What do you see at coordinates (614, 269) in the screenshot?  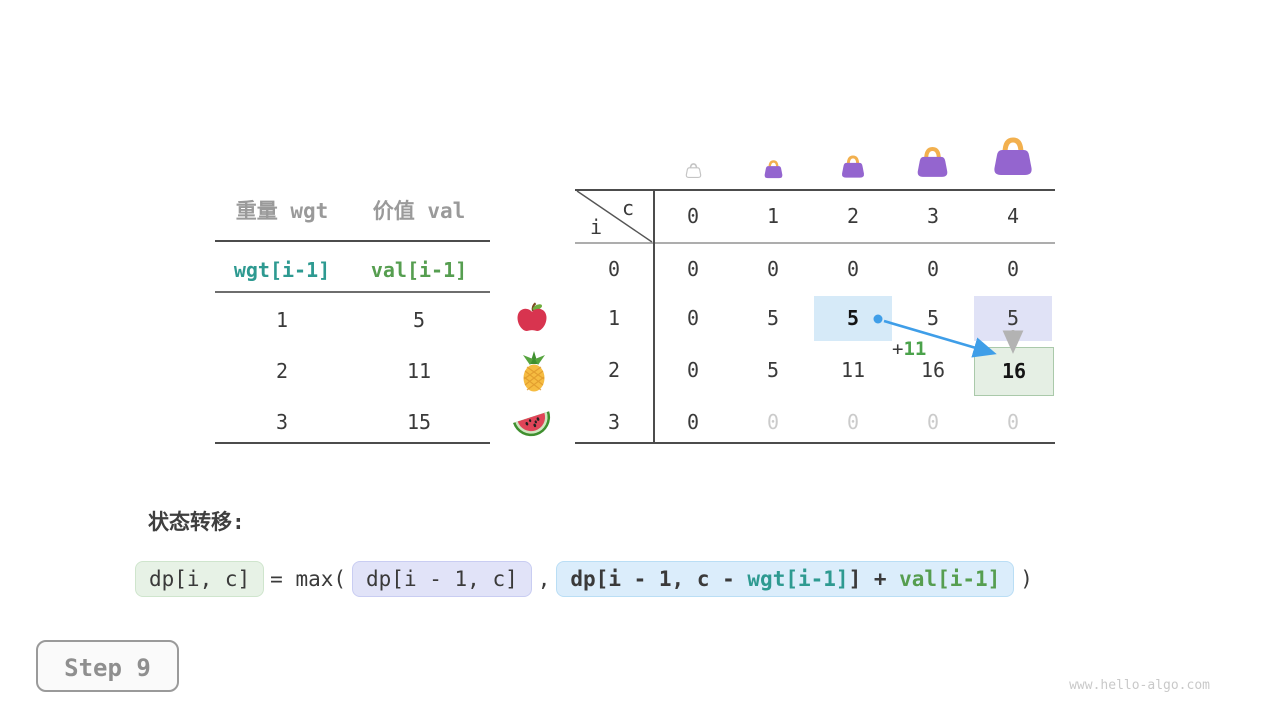 I see `dp-row-header: 0` at bounding box center [614, 269].